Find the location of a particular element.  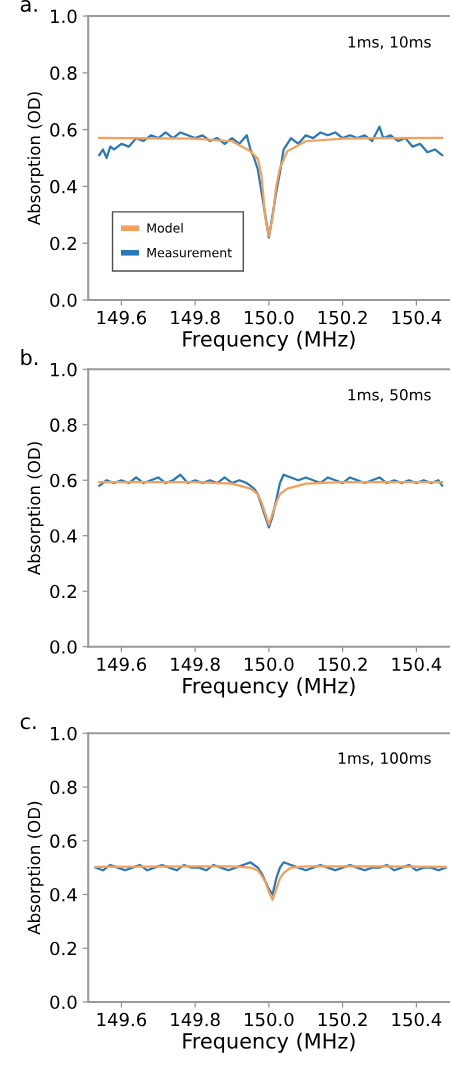

chart-title: b. is located at coordinates (29, 357).